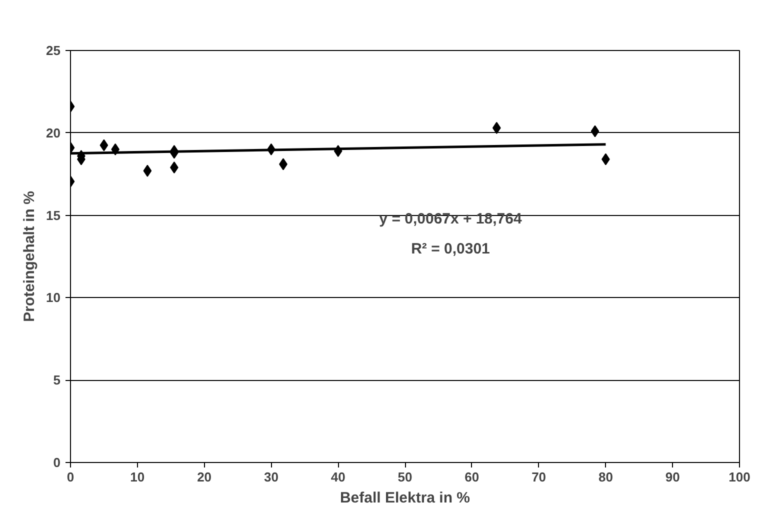 This screenshot has height=522, width=779. I want to click on y-tick-label: 15, so click(53, 215).